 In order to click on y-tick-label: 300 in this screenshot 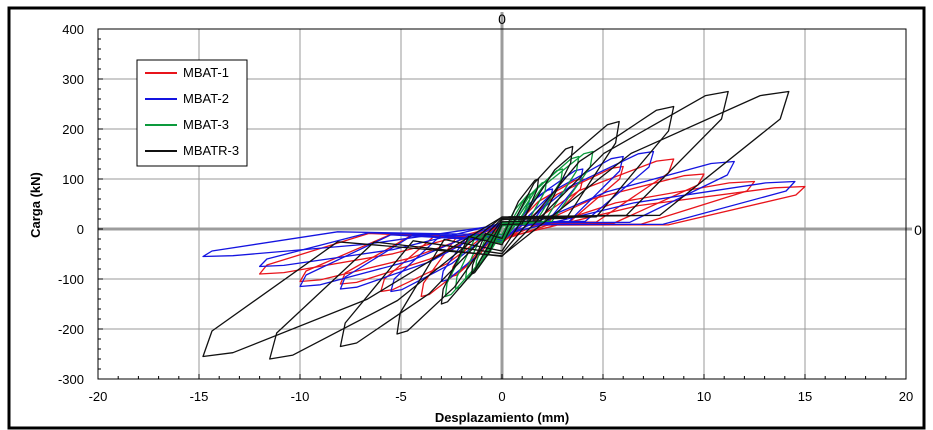, I will do `click(73, 79)`.